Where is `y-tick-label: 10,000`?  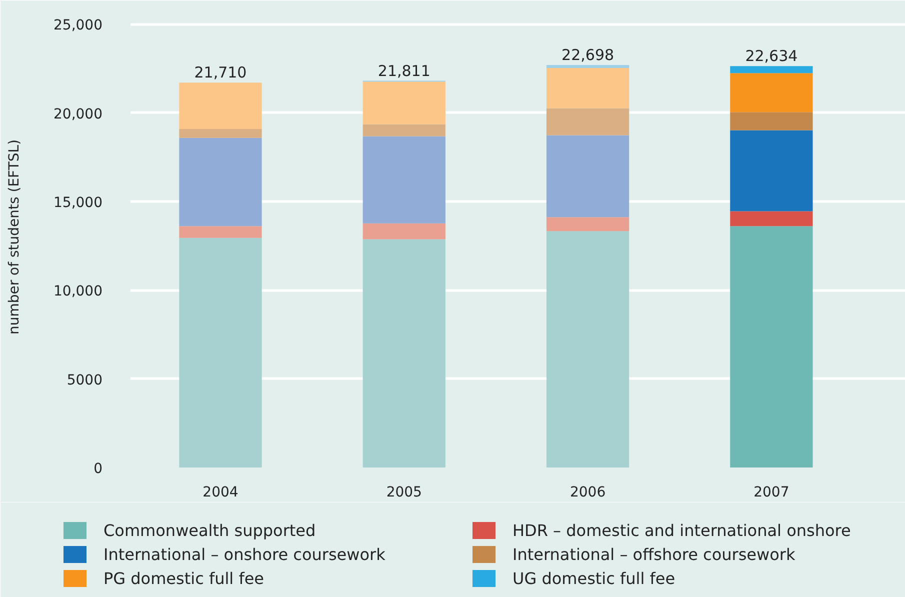
y-tick-label: 10,000 is located at coordinates (78, 292).